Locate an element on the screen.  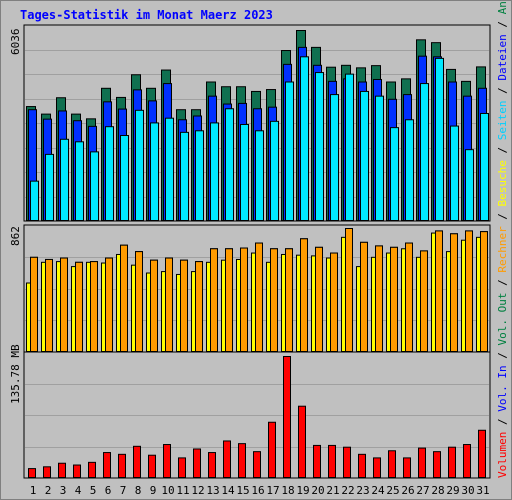
x-tick-label: 8 is located at coordinates (138, 490).